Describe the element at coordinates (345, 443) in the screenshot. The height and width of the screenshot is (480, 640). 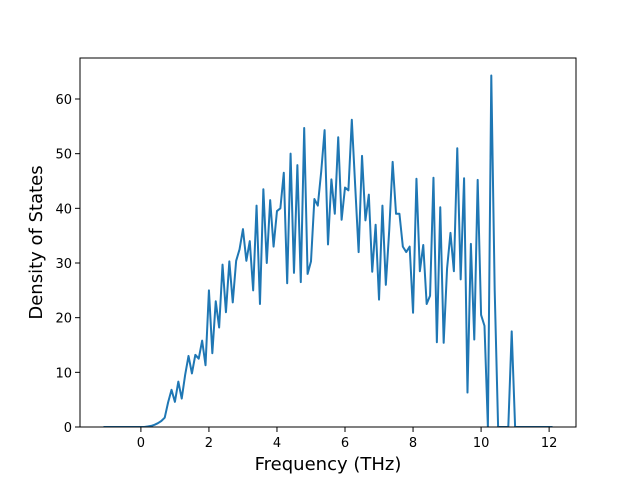
I see `x-tick-label: 6` at that location.